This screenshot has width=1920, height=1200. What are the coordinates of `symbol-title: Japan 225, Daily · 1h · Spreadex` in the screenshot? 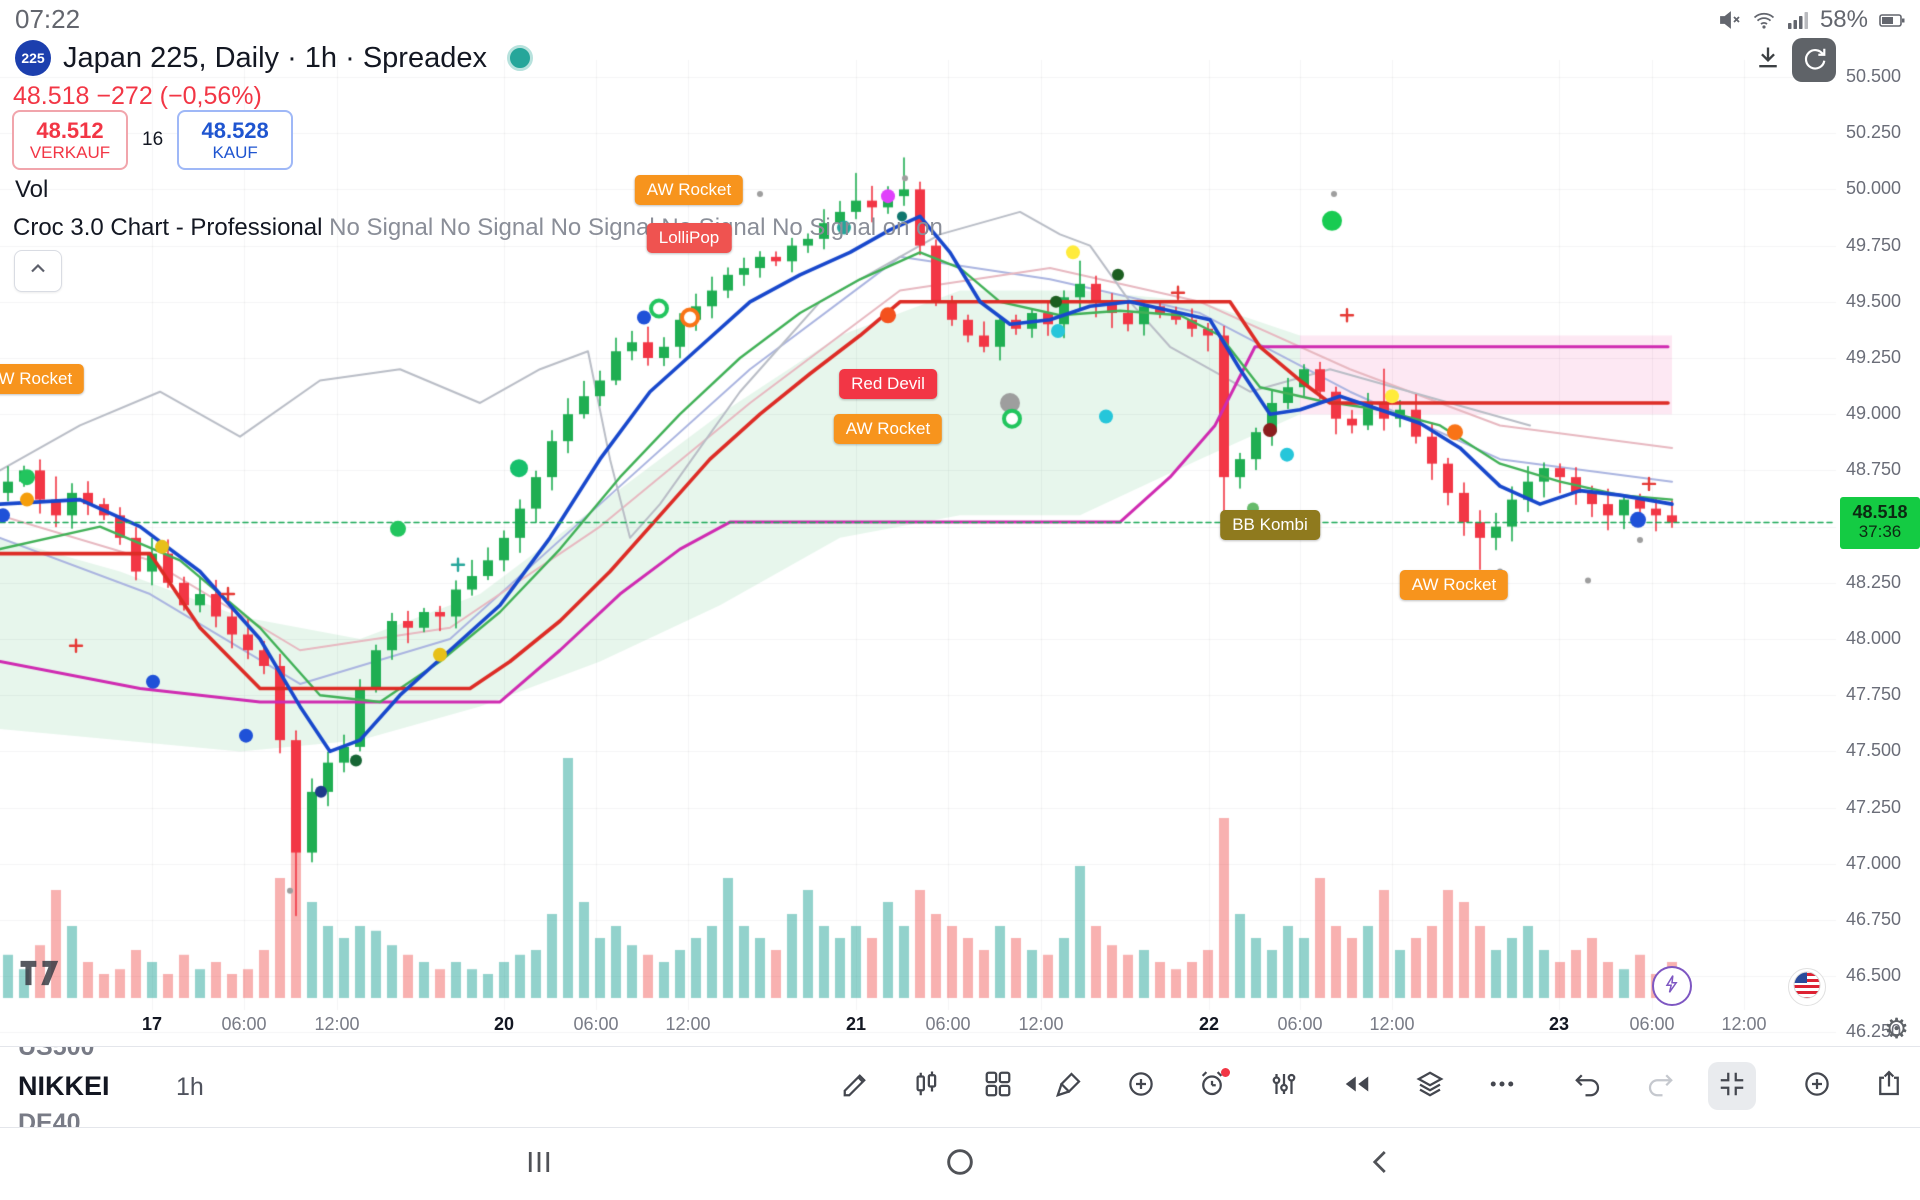 It's located at (275, 57).